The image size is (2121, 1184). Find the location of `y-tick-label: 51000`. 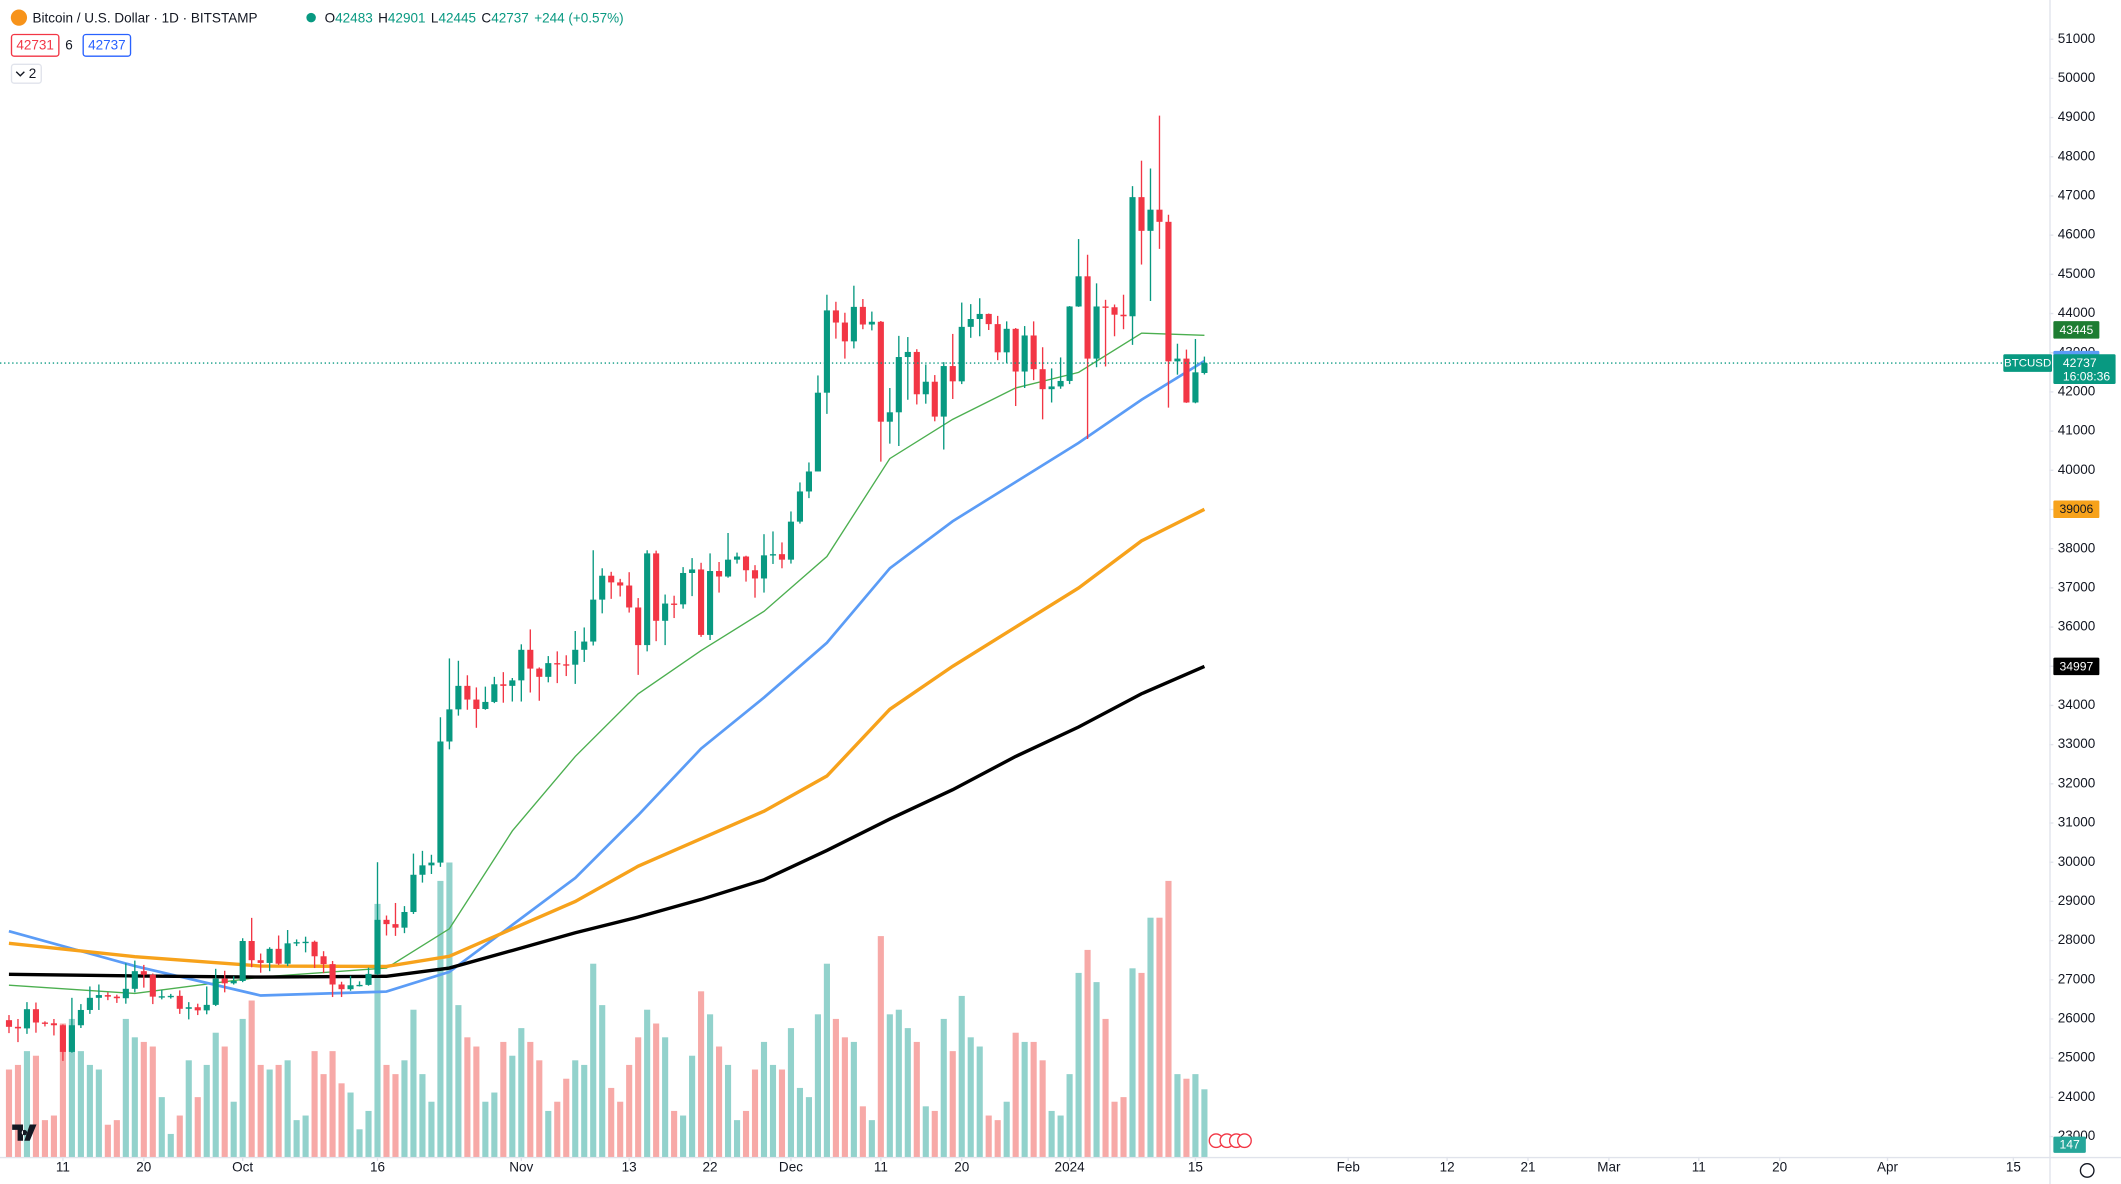

y-tick-label: 51000 is located at coordinates (2077, 38).